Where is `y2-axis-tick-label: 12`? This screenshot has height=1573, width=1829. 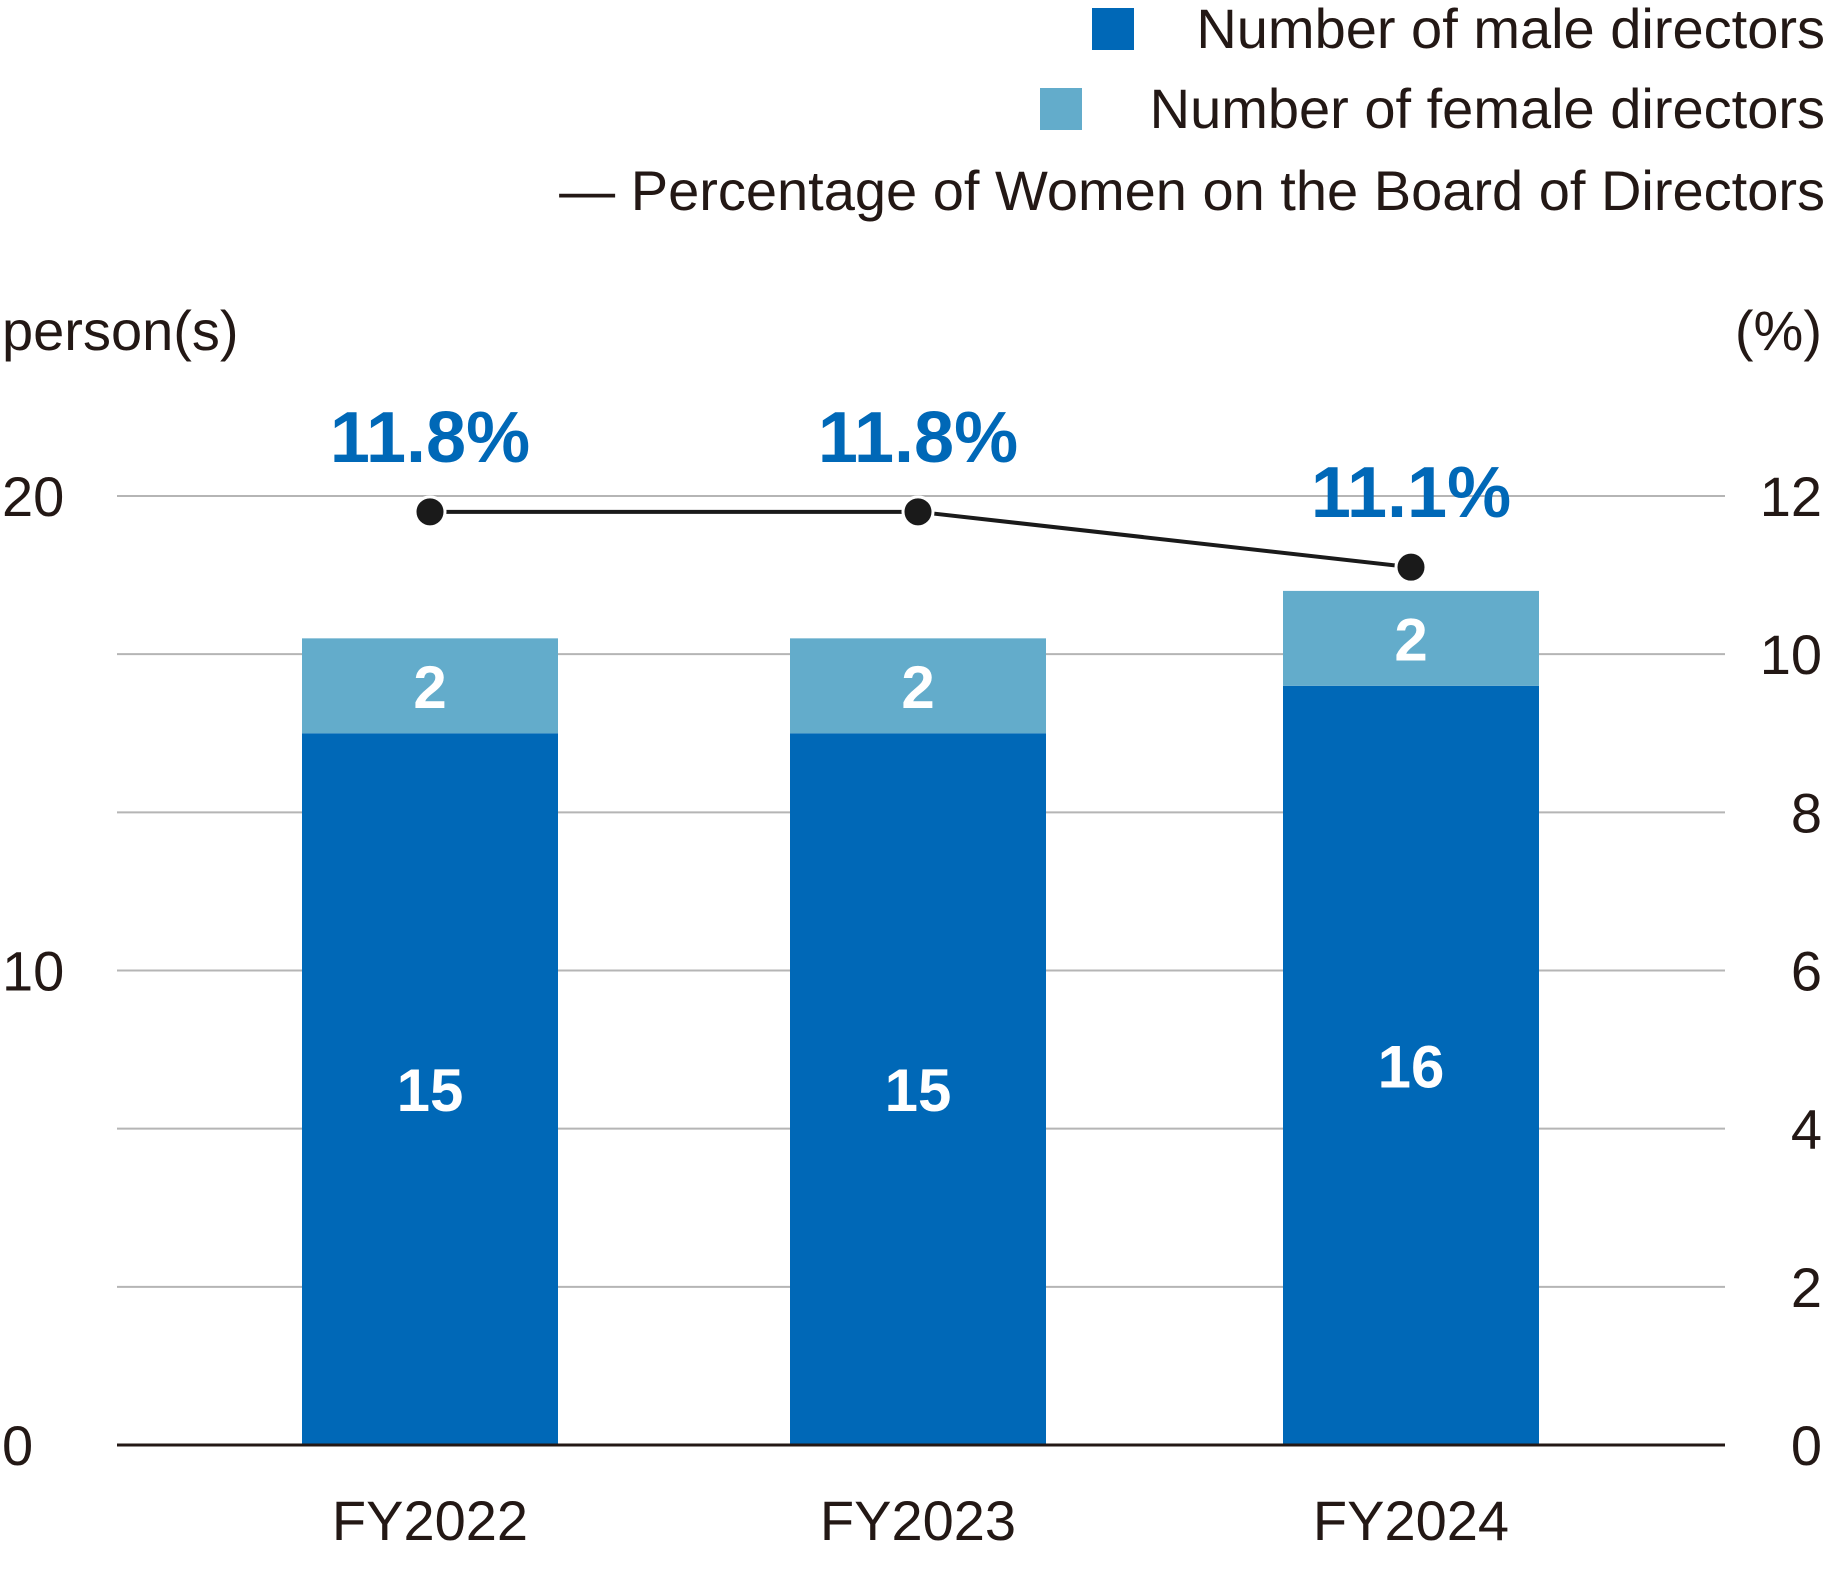
y2-axis-tick-label: 12 is located at coordinates (1791, 496).